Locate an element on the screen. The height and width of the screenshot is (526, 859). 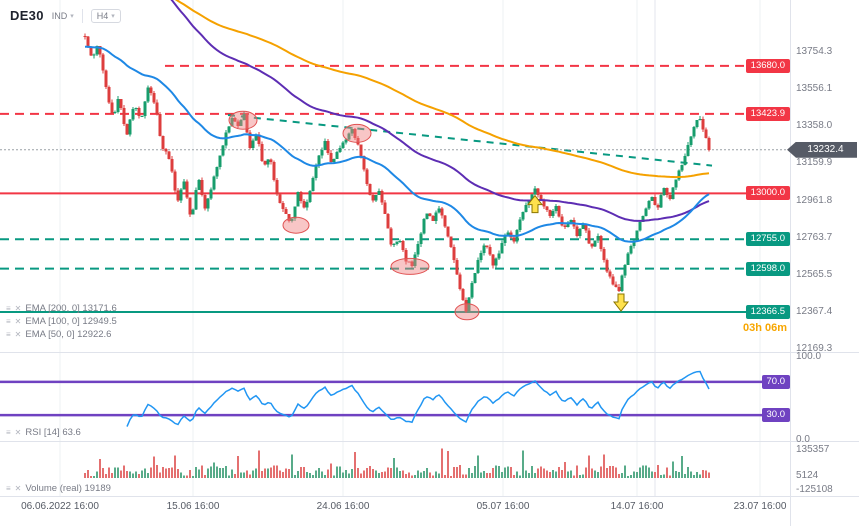
rsi-legend-label: RSI [14] 63.6 is located at coordinates (53, 432).